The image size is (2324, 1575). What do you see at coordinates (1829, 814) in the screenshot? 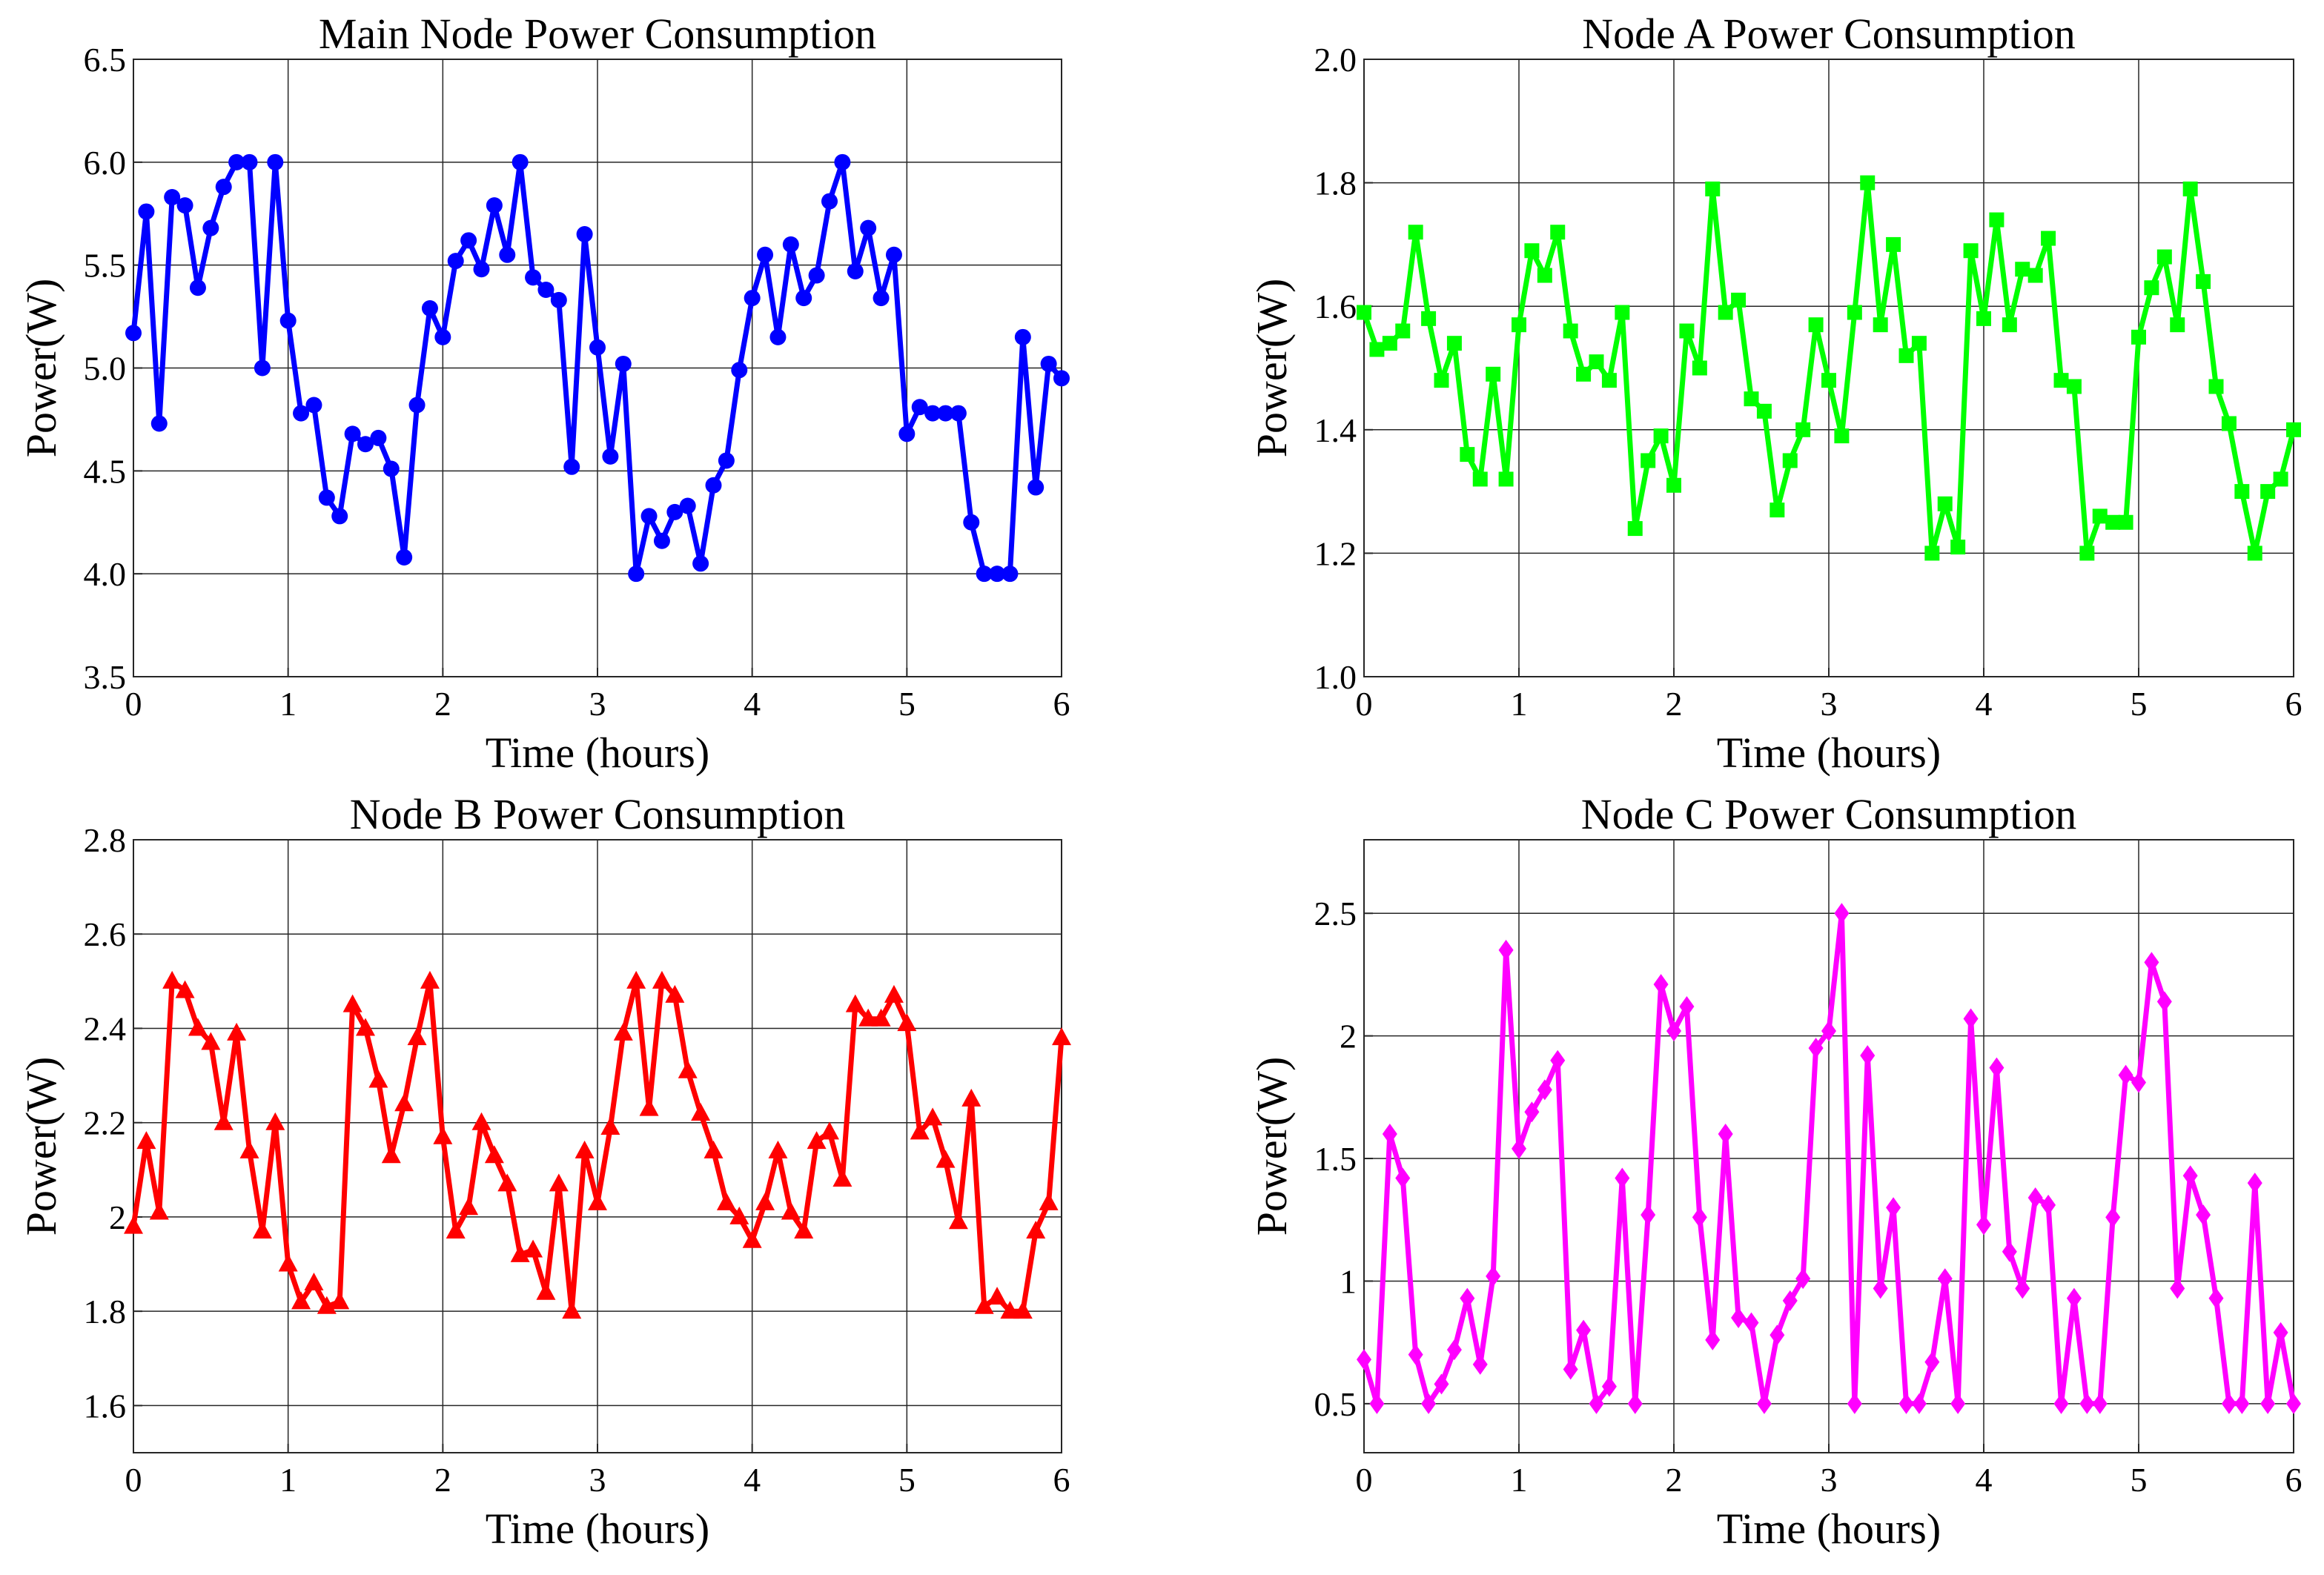
I see `chart-node-c-title: Node C Power Consumption` at bounding box center [1829, 814].